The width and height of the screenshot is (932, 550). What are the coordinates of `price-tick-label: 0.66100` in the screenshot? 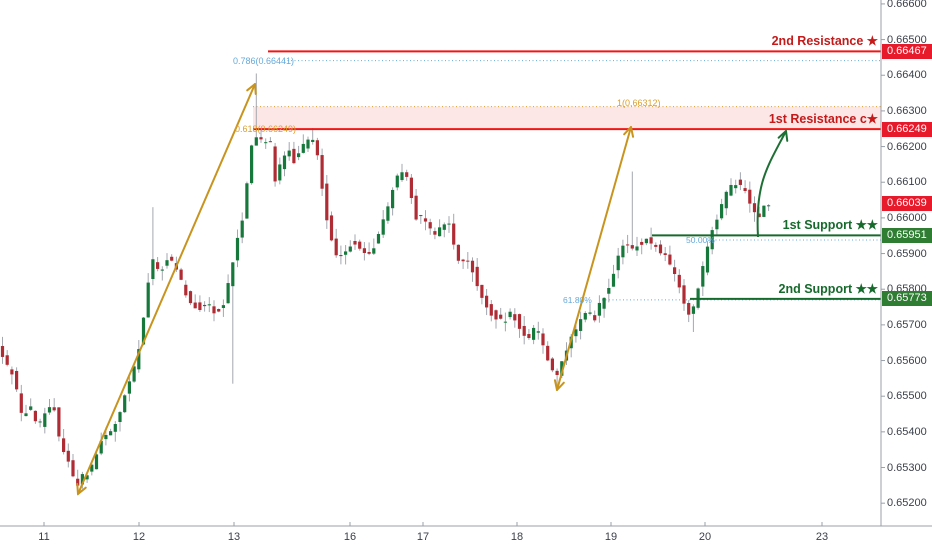 It's located at (907, 182).